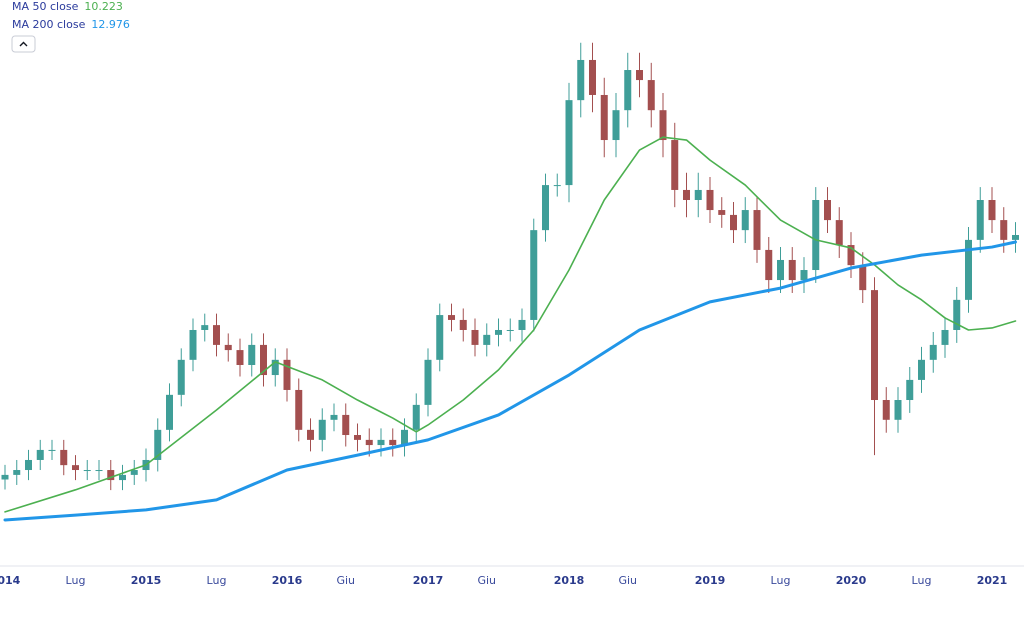 This screenshot has height=618, width=1024. Describe the element at coordinates (428, 580) in the screenshot. I see `x-tick-label: 2017` at that location.